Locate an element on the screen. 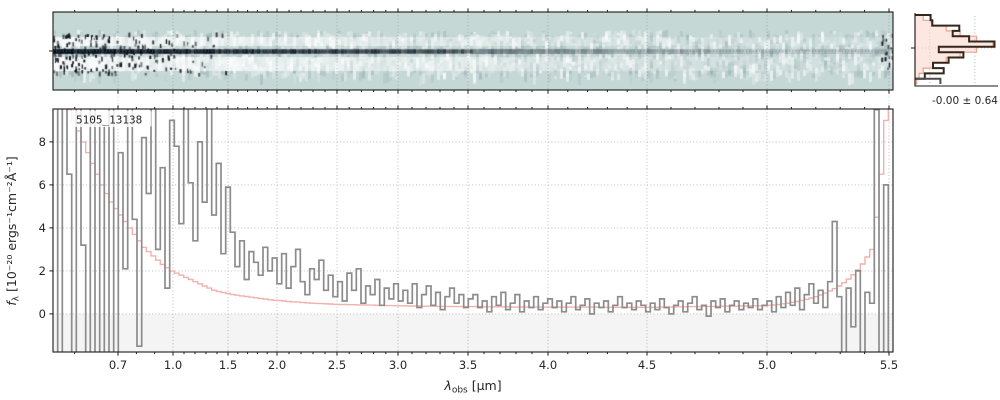 The image size is (1000, 400). y-axis-label-symbol: f is located at coordinates (11, 303).